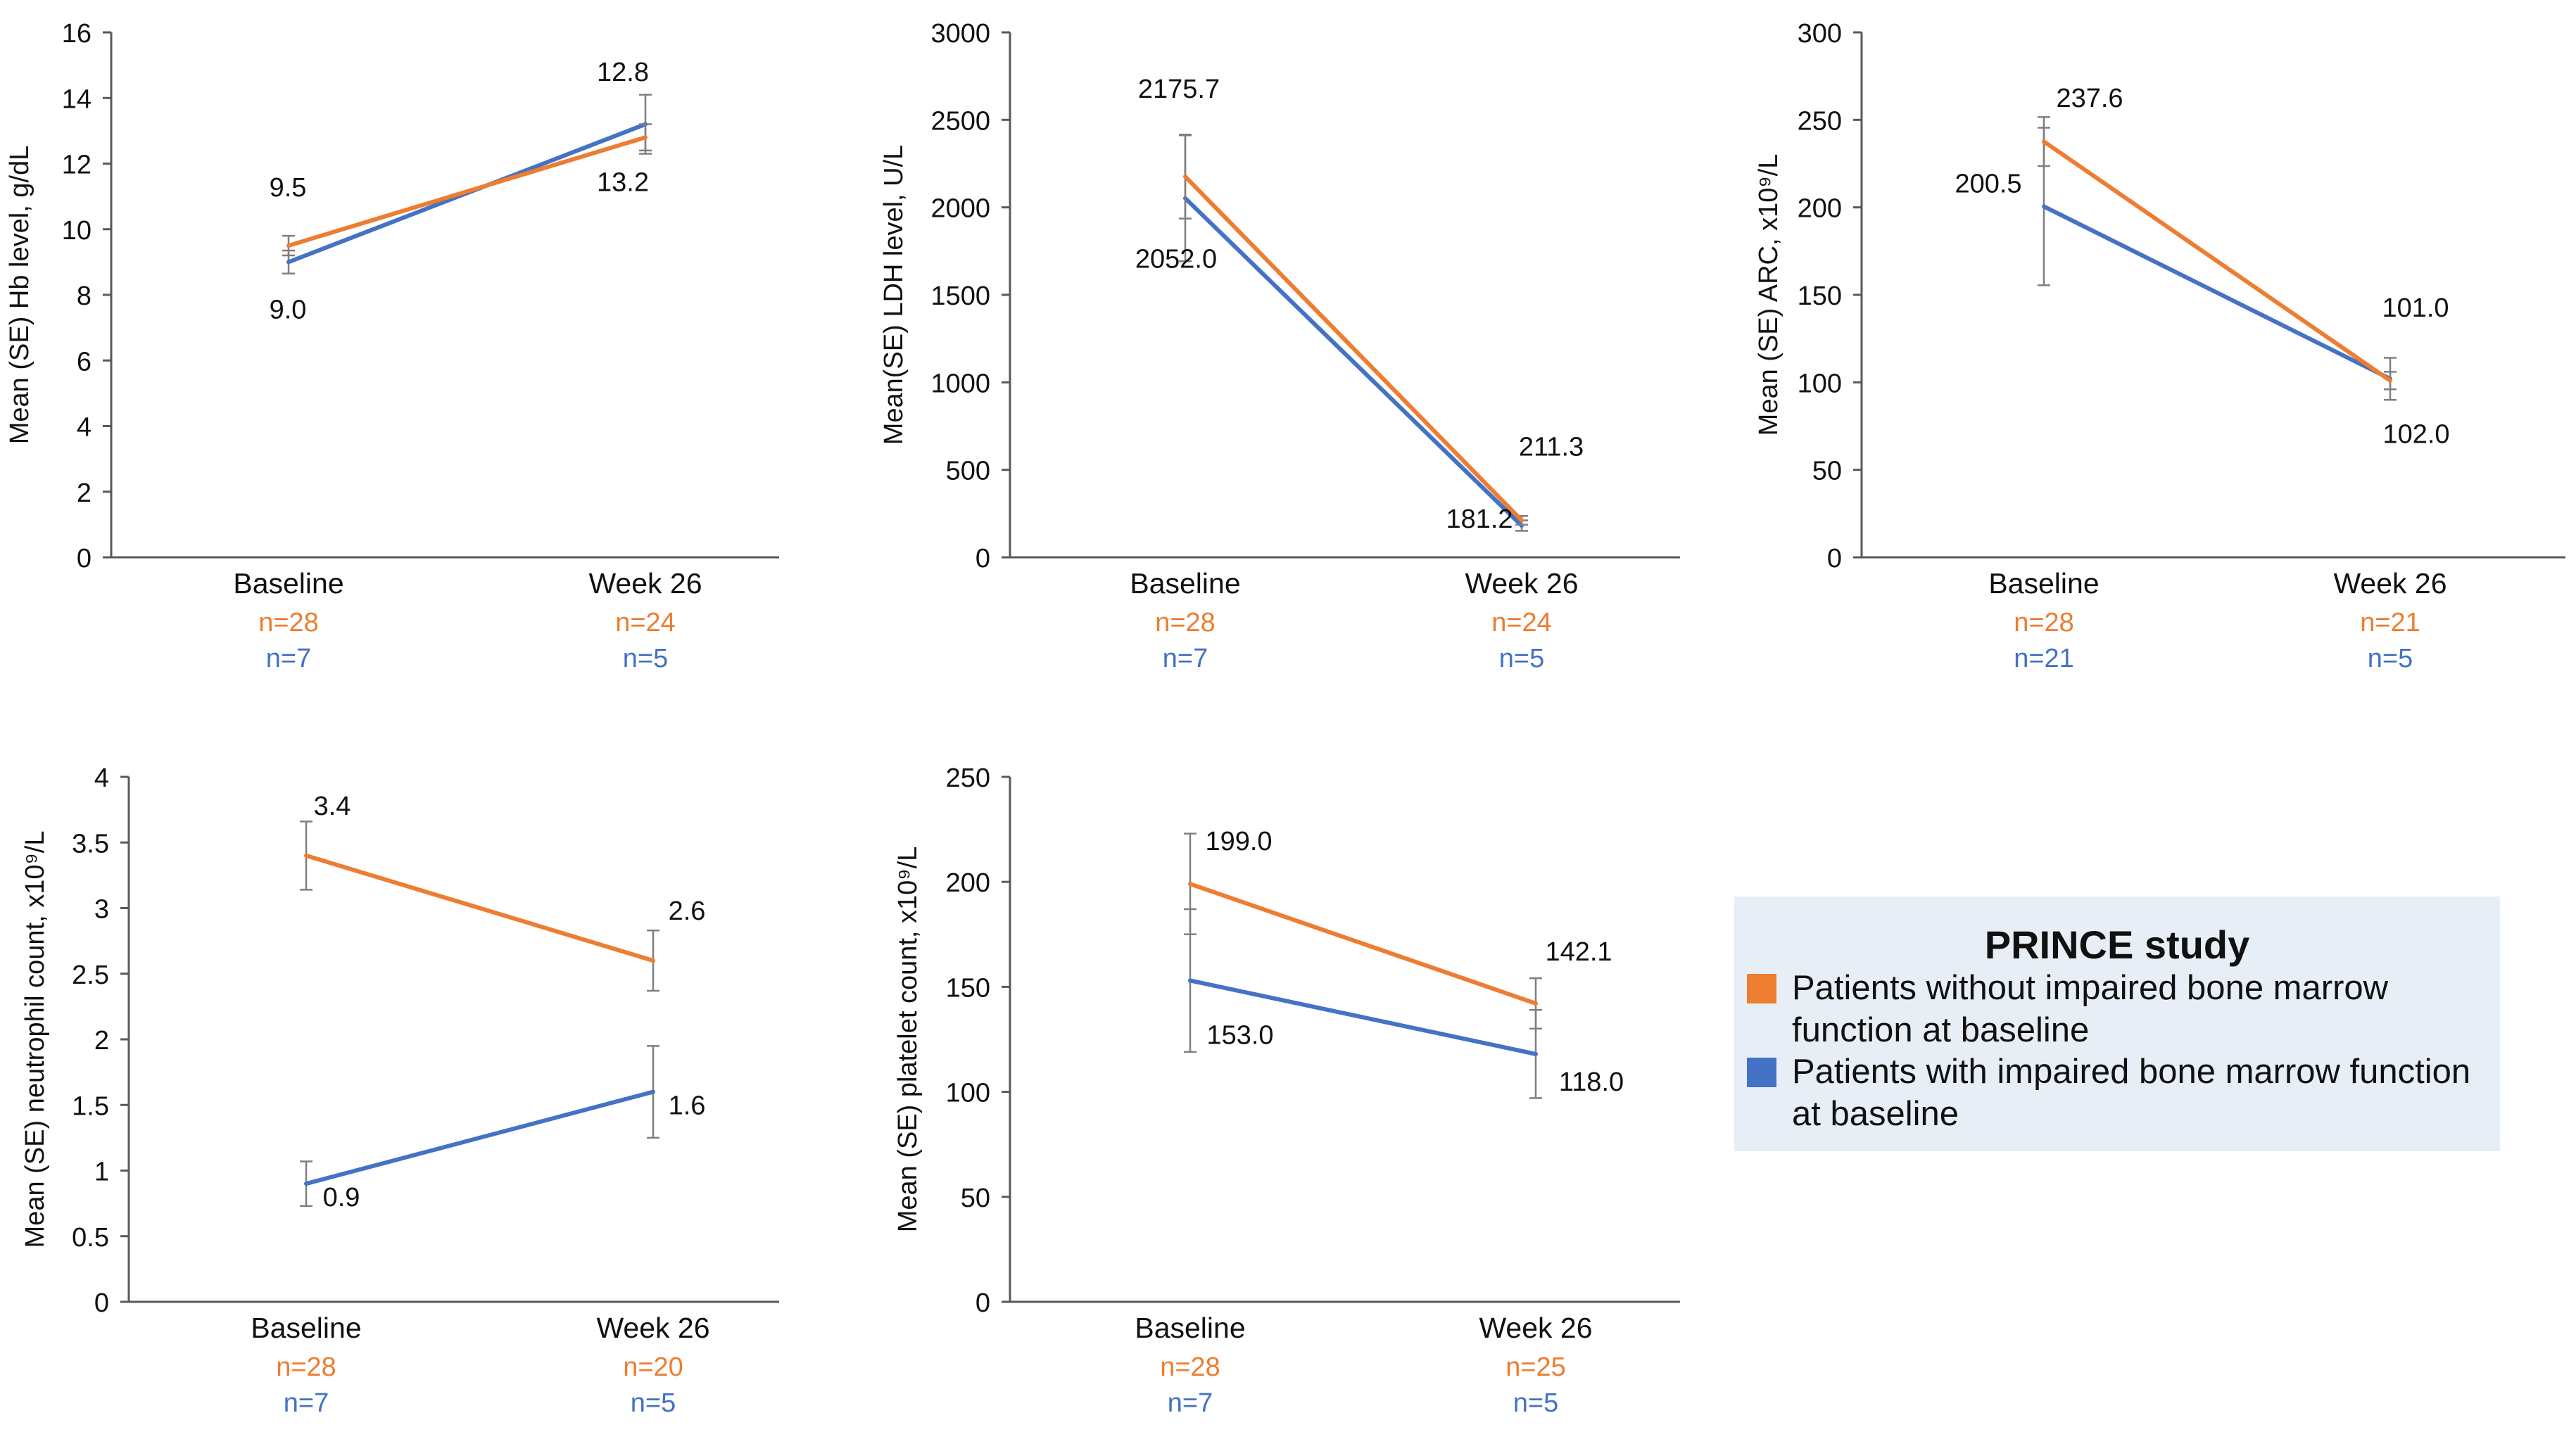 The image size is (2576, 1432). What do you see at coordinates (288, 188) in the screenshot?
I see `data-label-without: 9.5` at bounding box center [288, 188].